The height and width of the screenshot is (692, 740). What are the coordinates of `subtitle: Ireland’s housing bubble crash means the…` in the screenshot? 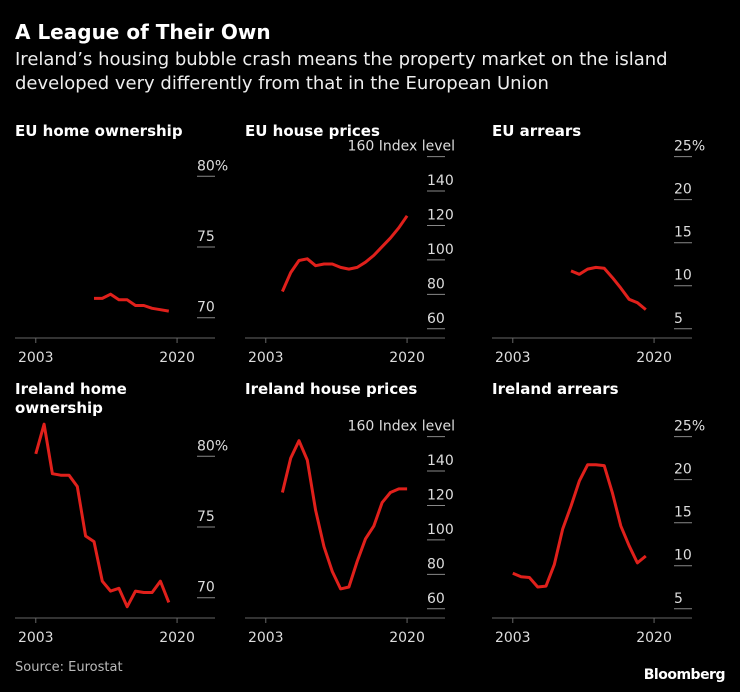 It's located at (341, 71).